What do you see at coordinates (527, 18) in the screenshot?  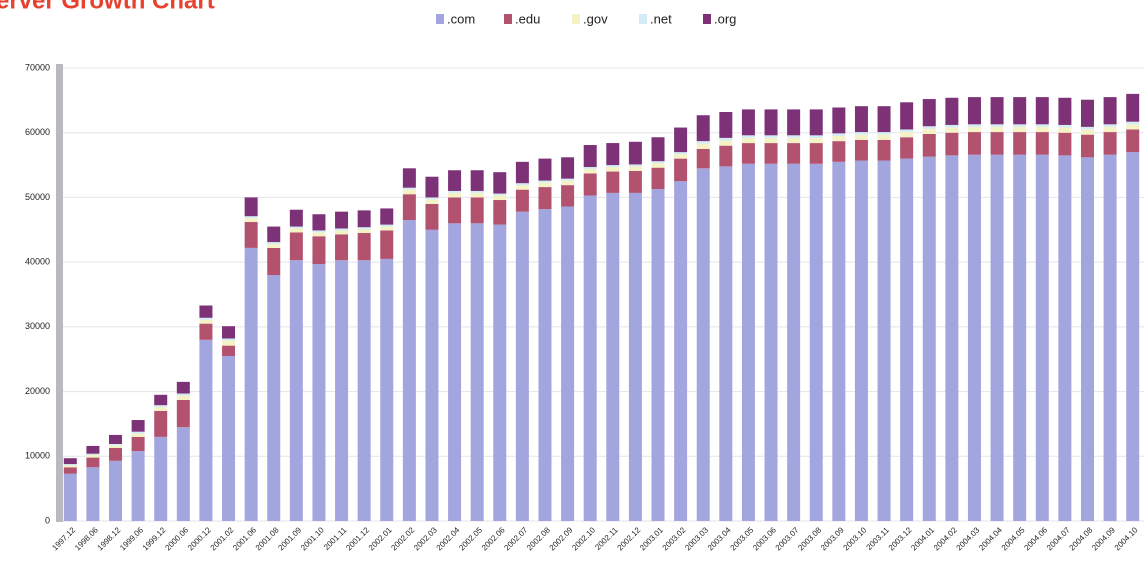 I see `legend-label: .edu` at bounding box center [527, 18].